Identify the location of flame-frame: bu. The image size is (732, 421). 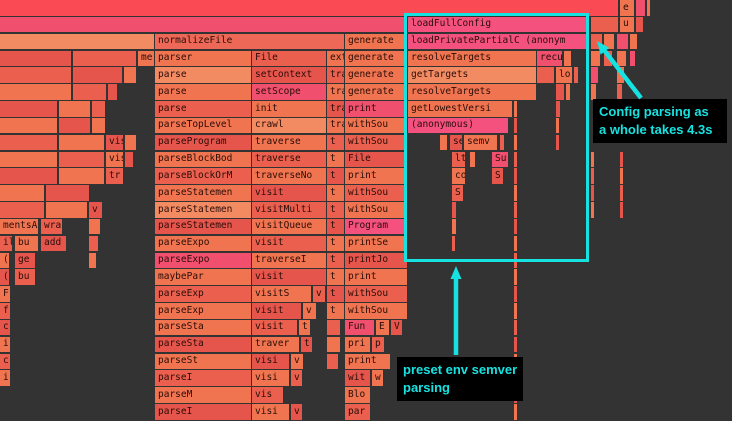
(25, 277).